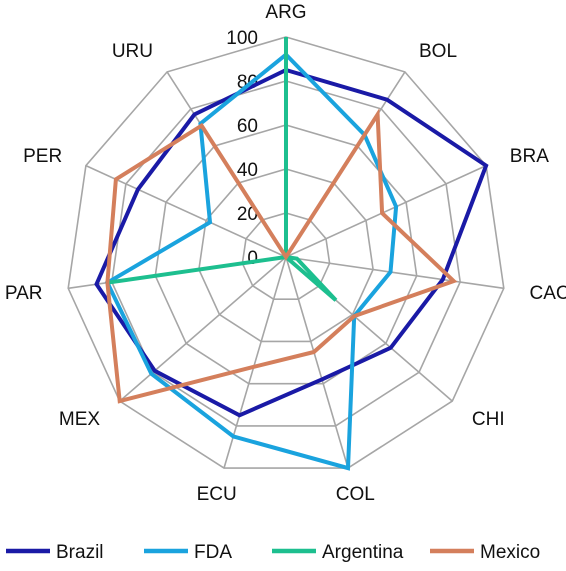 The height and width of the screenshot is (571, 566). I want to click on legend: Brazil FDA Argentina Mexico, so click(273, 552).